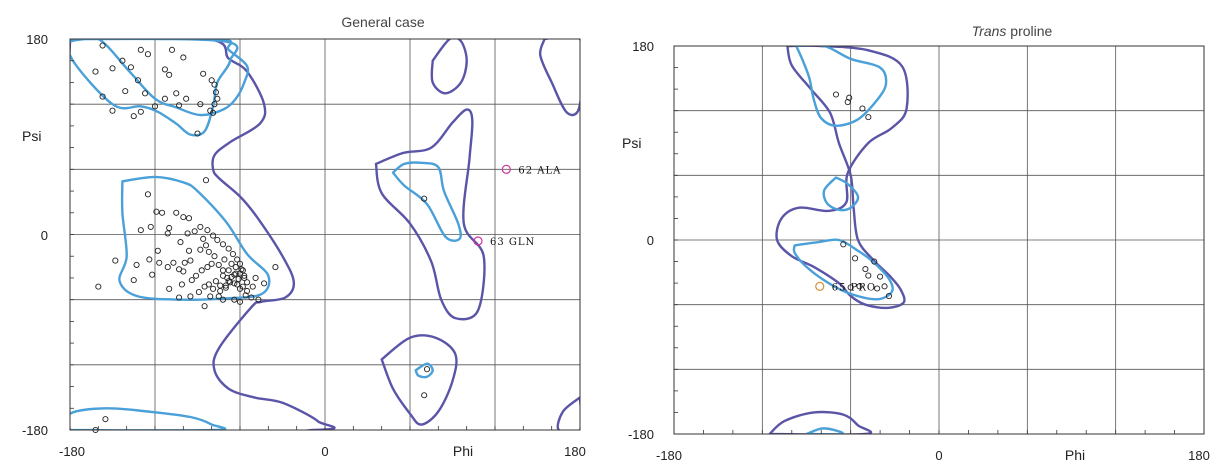 The height and width of the screenshot is (464, 1220). I want to click on region-contours, so click(838, 240).